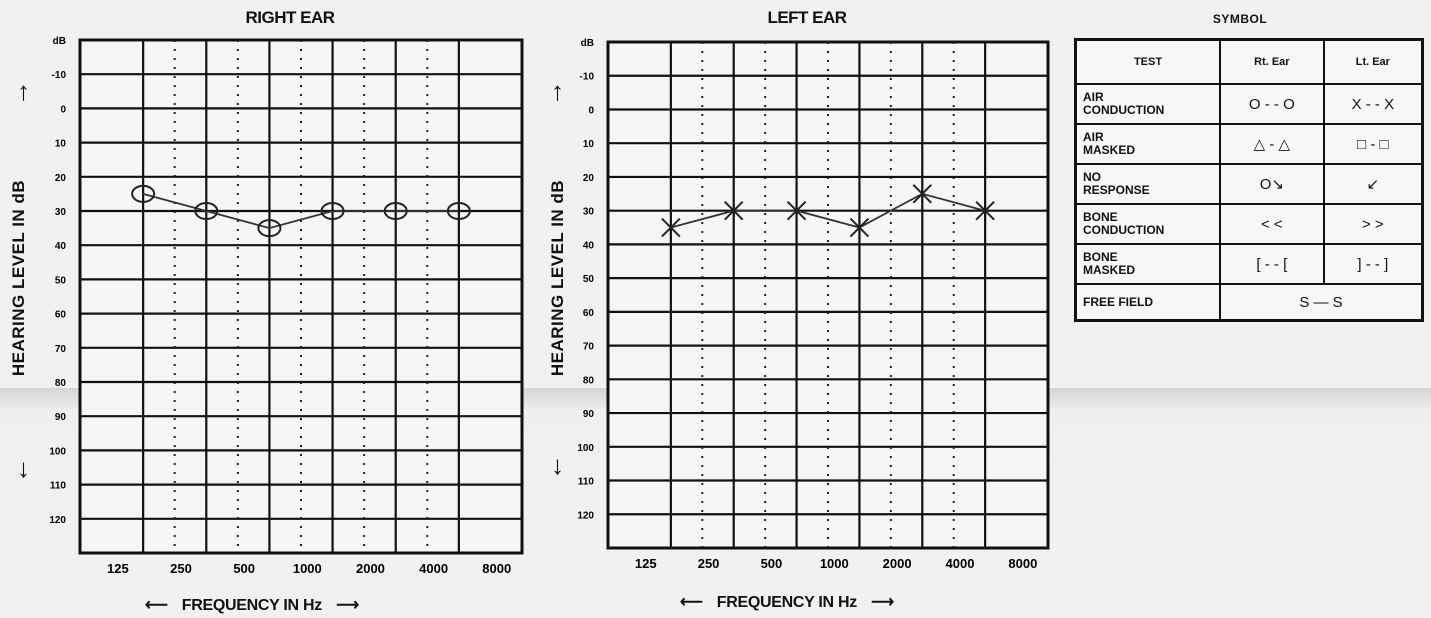 Image resolution: width=1431 pixels, height=618 pixels. I want to click on legend-header-row: TEST Rt. Ear Lt. Ear, so click(1249, 61).